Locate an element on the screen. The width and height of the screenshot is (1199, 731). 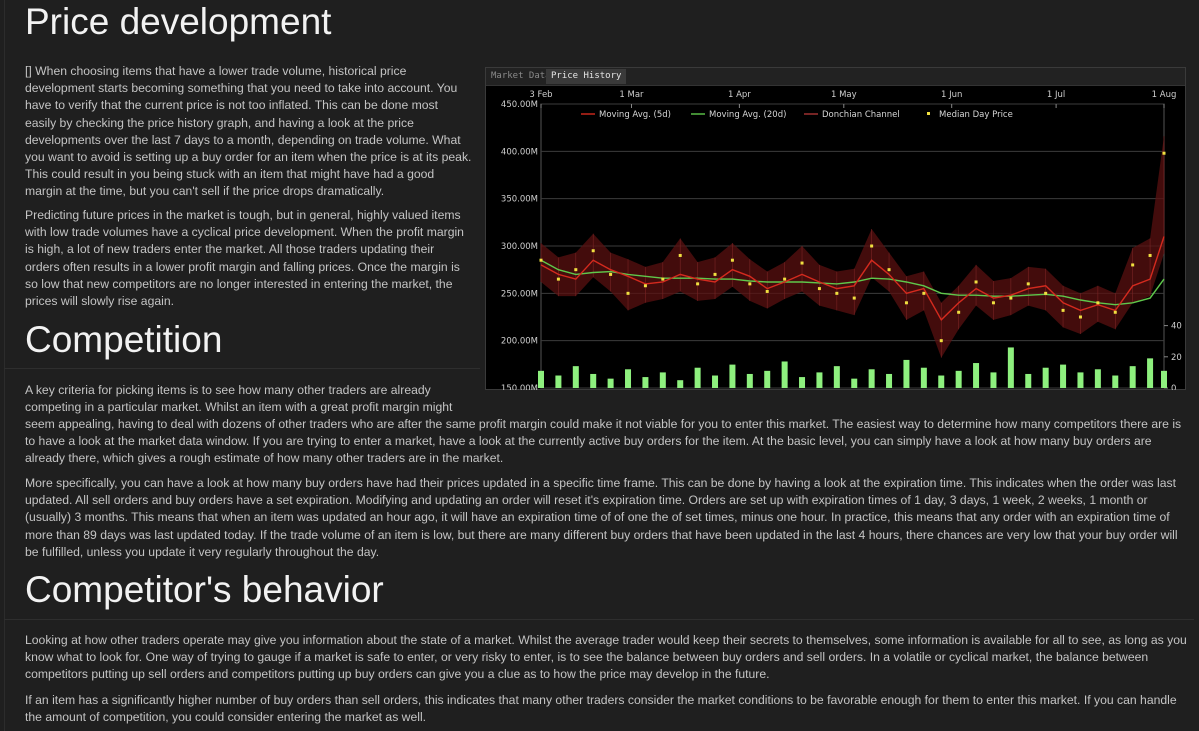
y-tick-label: 150.00M is located at coordinates (519, 387).